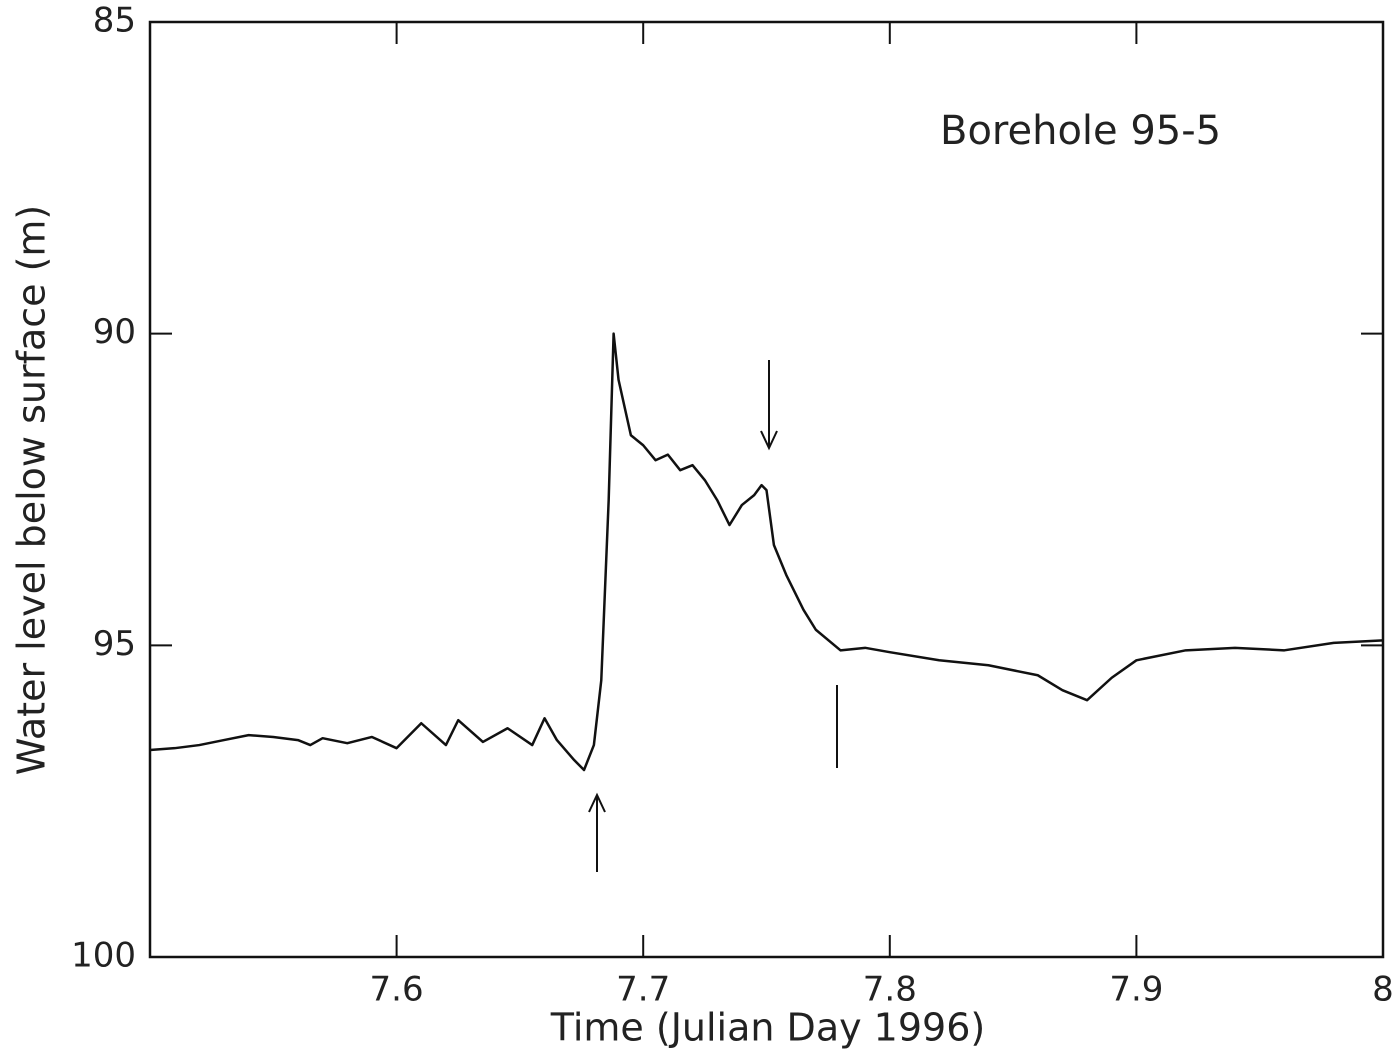 Image resolution: width=1400 pixels, height=1063 pixels. I want to click on arrows, so click(713, 616).